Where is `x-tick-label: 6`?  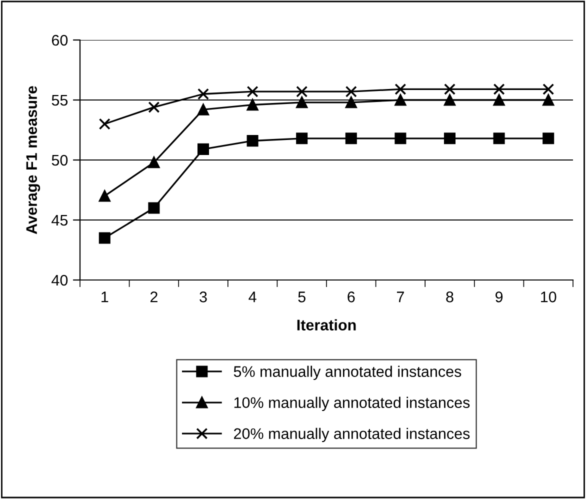
x-tick-label: 6 is located at coordinates (351, 297).